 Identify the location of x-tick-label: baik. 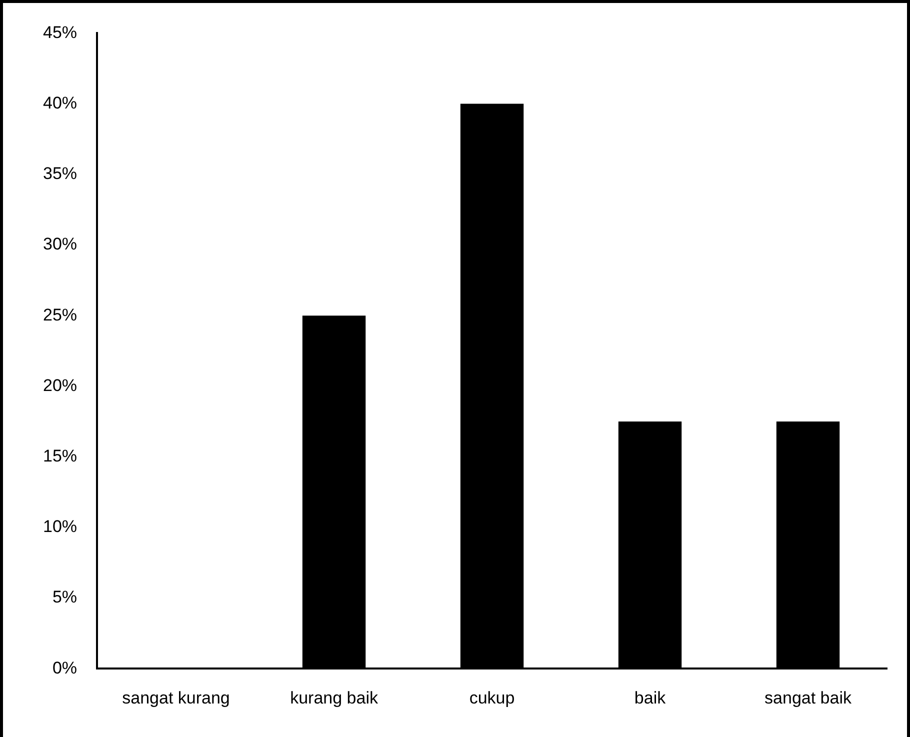
(650, 698).